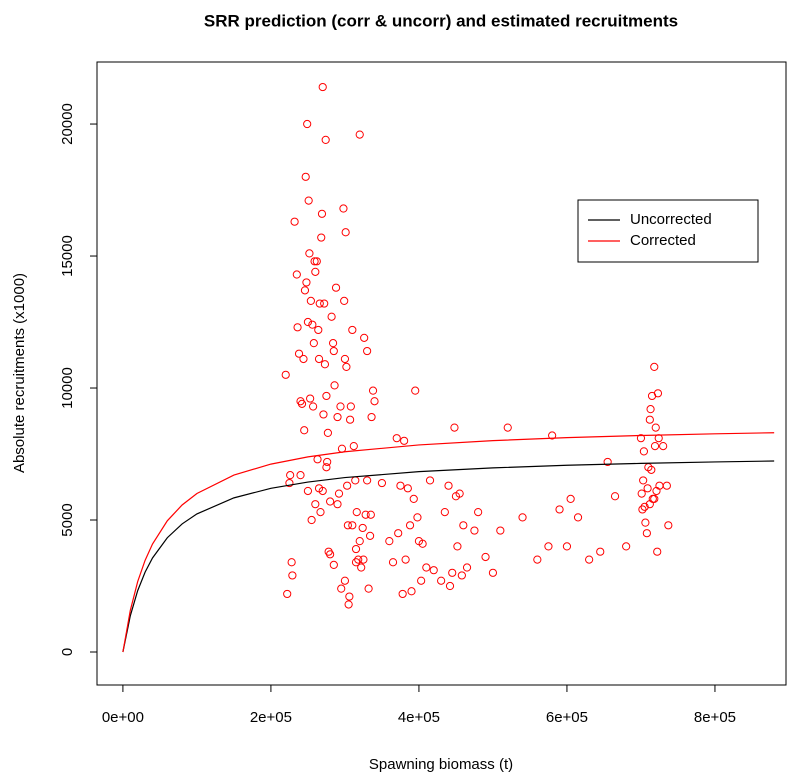  Describe the element at coordinates (67, 124) in the screenshot. I see `y-tick-label: 20000` at that location.